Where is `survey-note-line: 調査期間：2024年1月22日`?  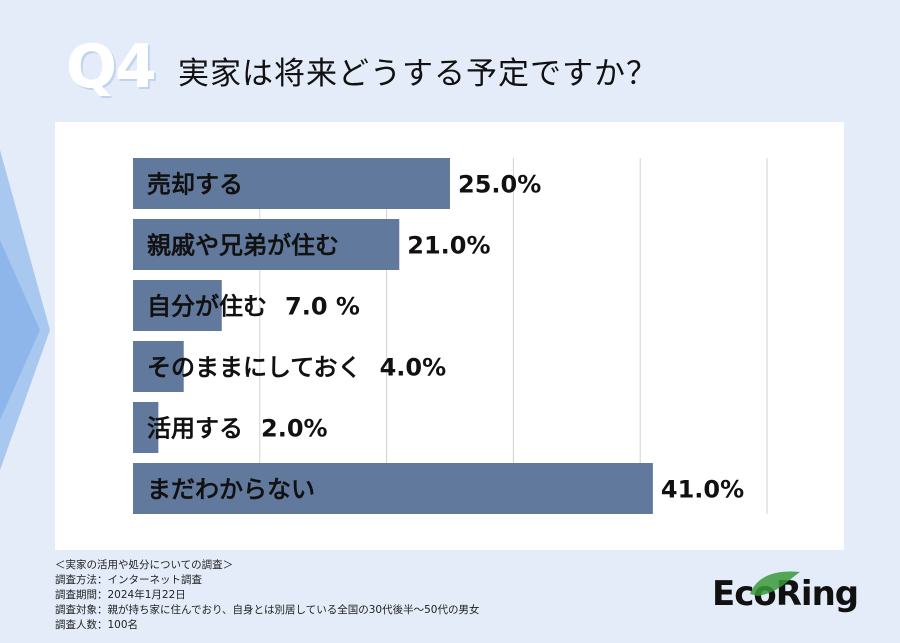
survey-note-line: 調査期間：2024年1月22日 is located at coordinates (120, 595).